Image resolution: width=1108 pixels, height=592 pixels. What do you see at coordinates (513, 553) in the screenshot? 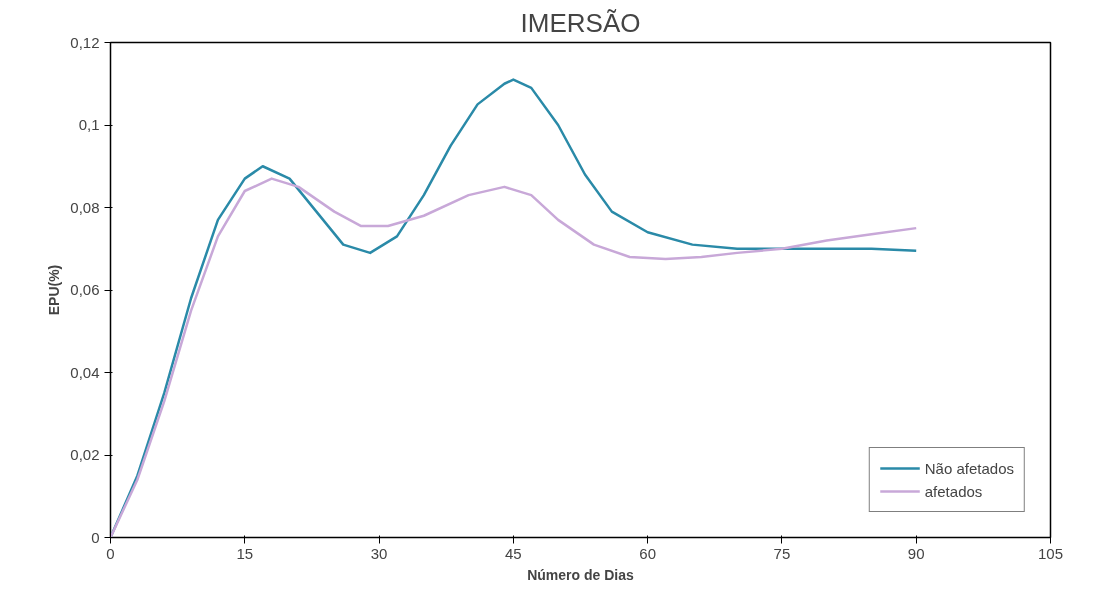
I see `x-tick-label: 45` at bounding box center [513, 553].